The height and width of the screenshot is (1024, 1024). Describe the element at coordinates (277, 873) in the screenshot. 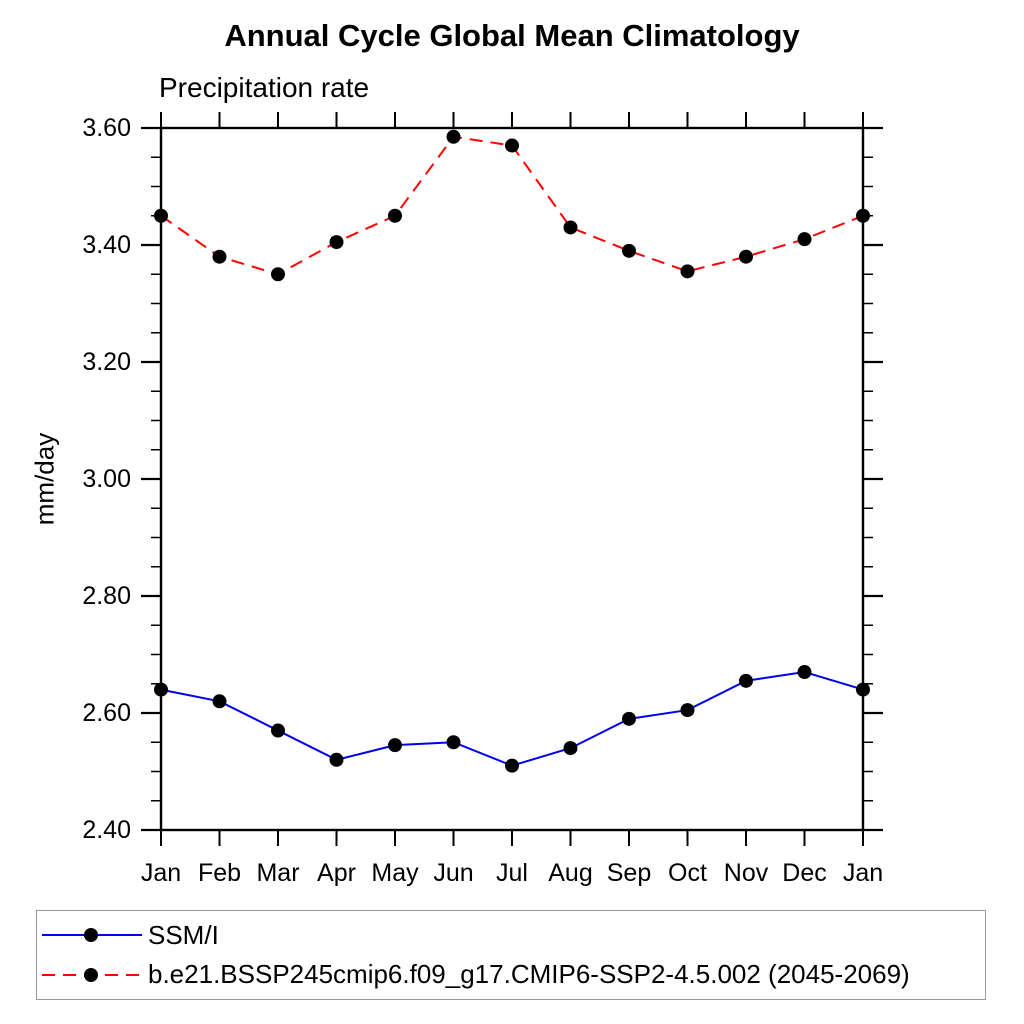

I see `x-tick-label: Mar` at that location.